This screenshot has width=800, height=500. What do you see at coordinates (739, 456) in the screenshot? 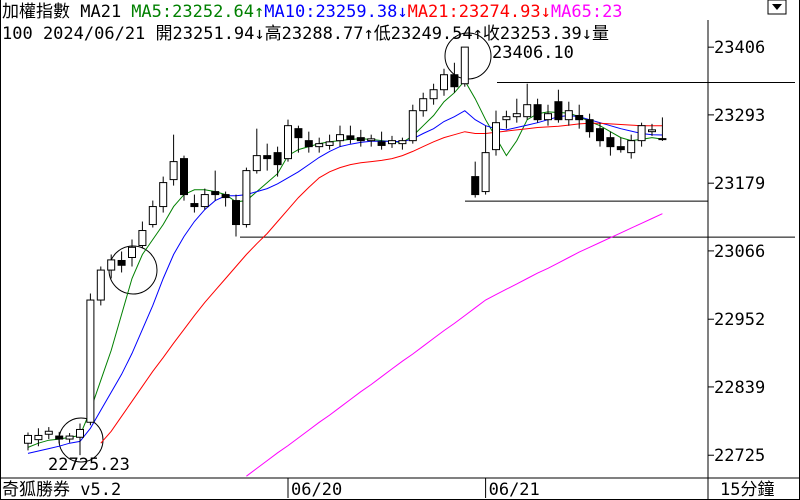
I see `y-tick-label: 22725` at bounding box center [739, 456].